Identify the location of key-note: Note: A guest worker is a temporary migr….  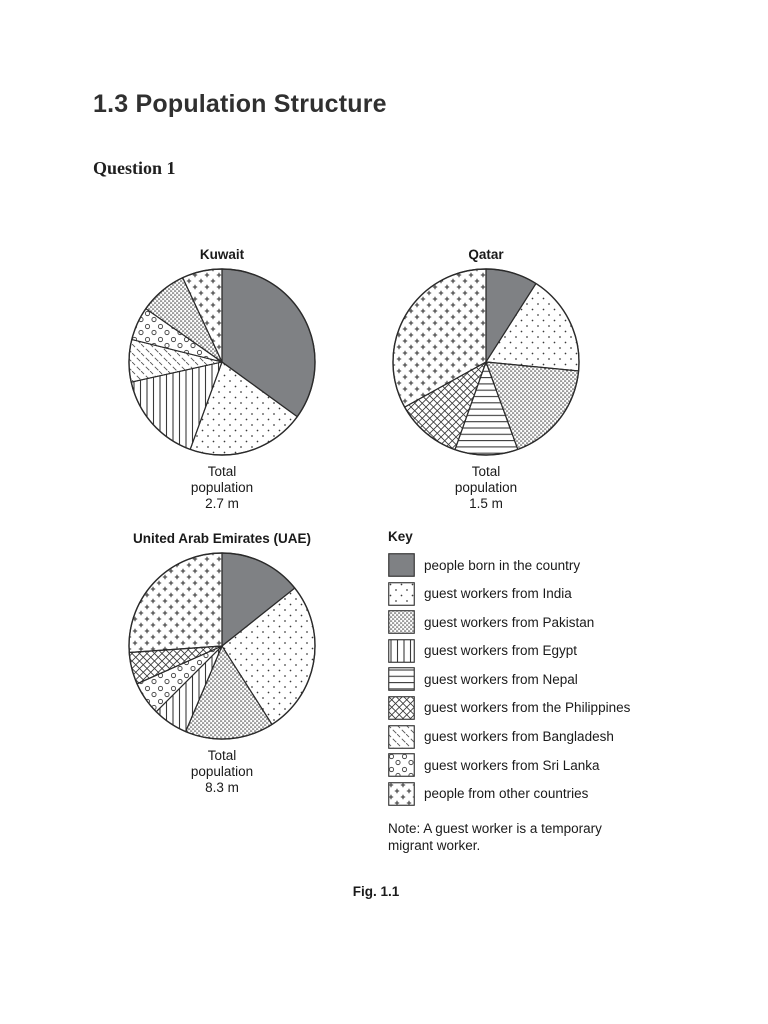
(495, 836).